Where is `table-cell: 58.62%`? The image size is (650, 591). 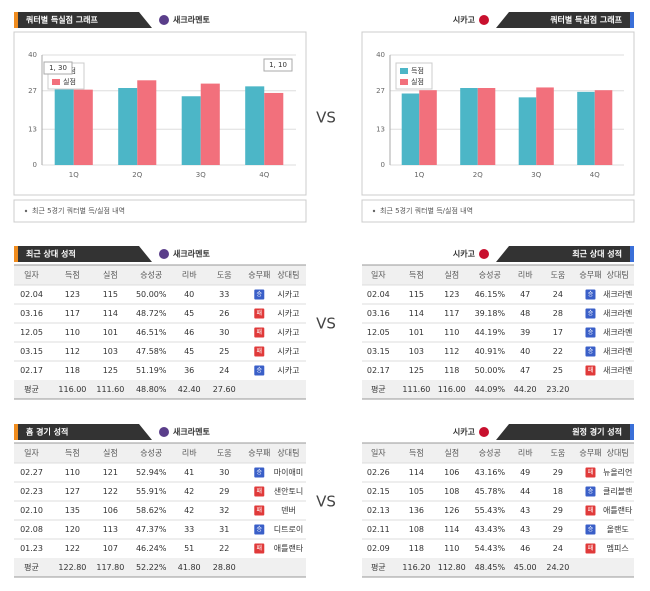 table-cell: 58.62% is located at coordinates (151, 510).